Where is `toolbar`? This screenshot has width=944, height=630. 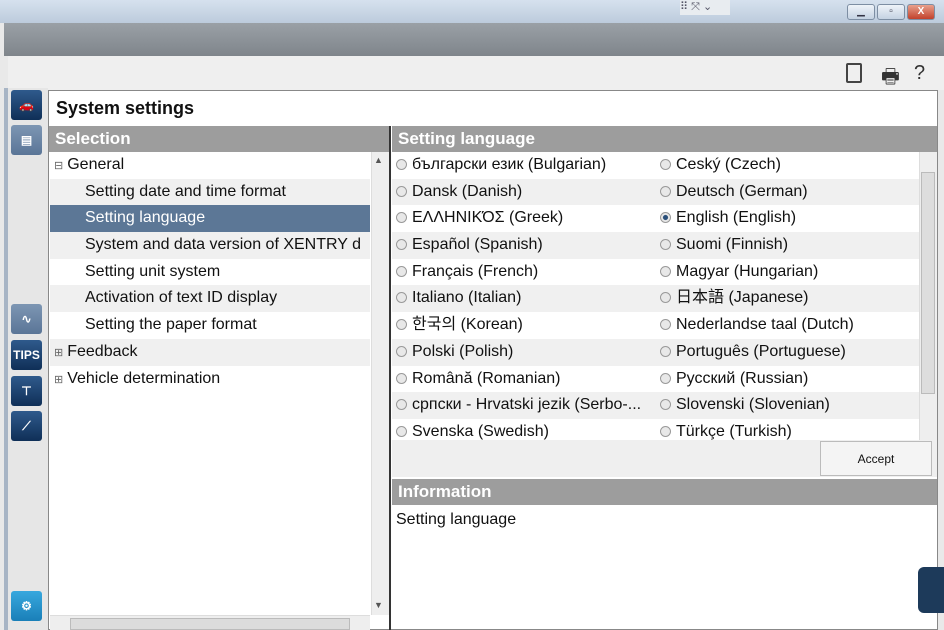 toolbar is located at coordinates (476, 73).